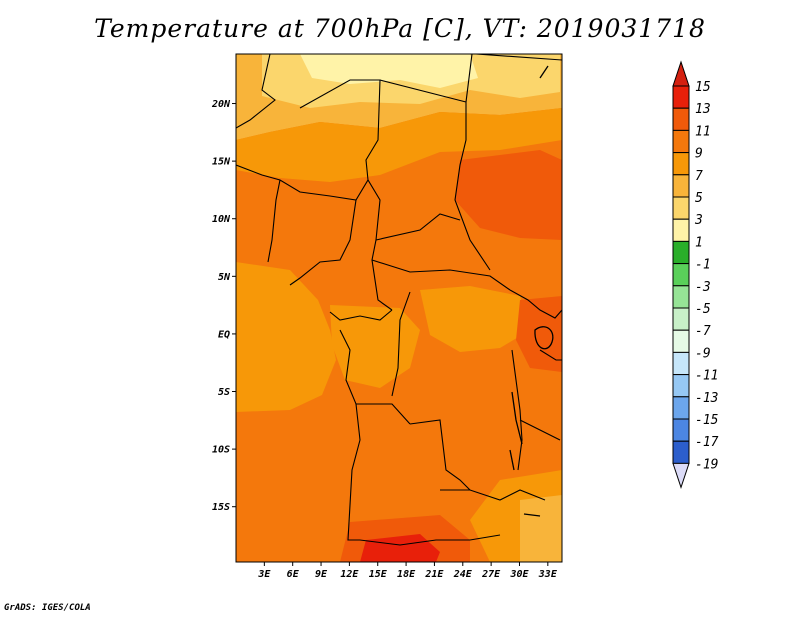  What do you see at coordinates (699, 242) in the screenshot?
I see `colorbar-level-label: 1` at bounding box center [699, 242].